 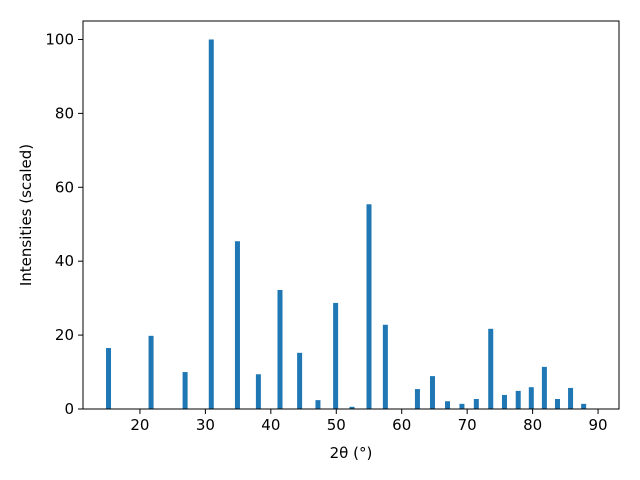 What do you see at coordinates (64, 335) in the screenshot?
I see `y-tick-label-1: 20` at bounding box center [64, 335].